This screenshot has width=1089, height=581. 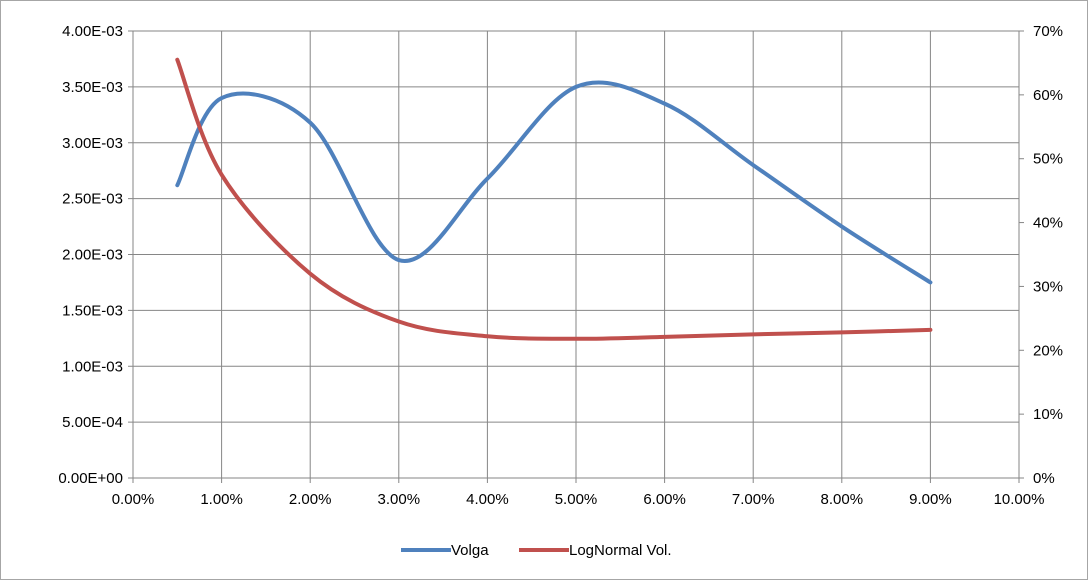 I want to click on x-tick-label: 0.00%, so click(x=133, y=499).